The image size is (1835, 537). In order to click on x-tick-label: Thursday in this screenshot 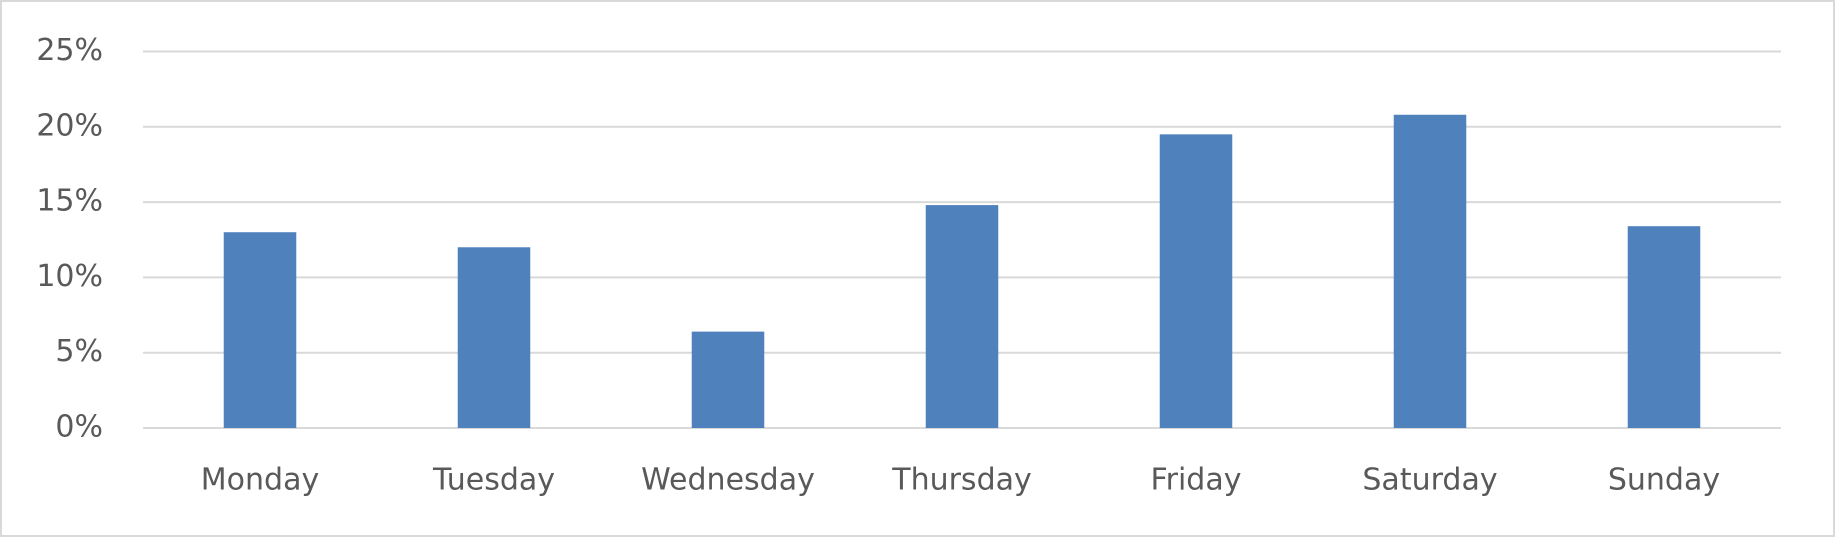, I will do `click(961, 480)`.